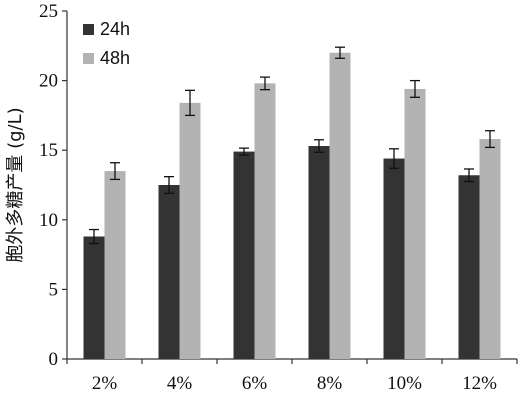 The height and width of the screenshot is (405, 522). Describe the element at coordinates (48, 81) in the screenshot. I see `y-tick-label: 20` at that location.